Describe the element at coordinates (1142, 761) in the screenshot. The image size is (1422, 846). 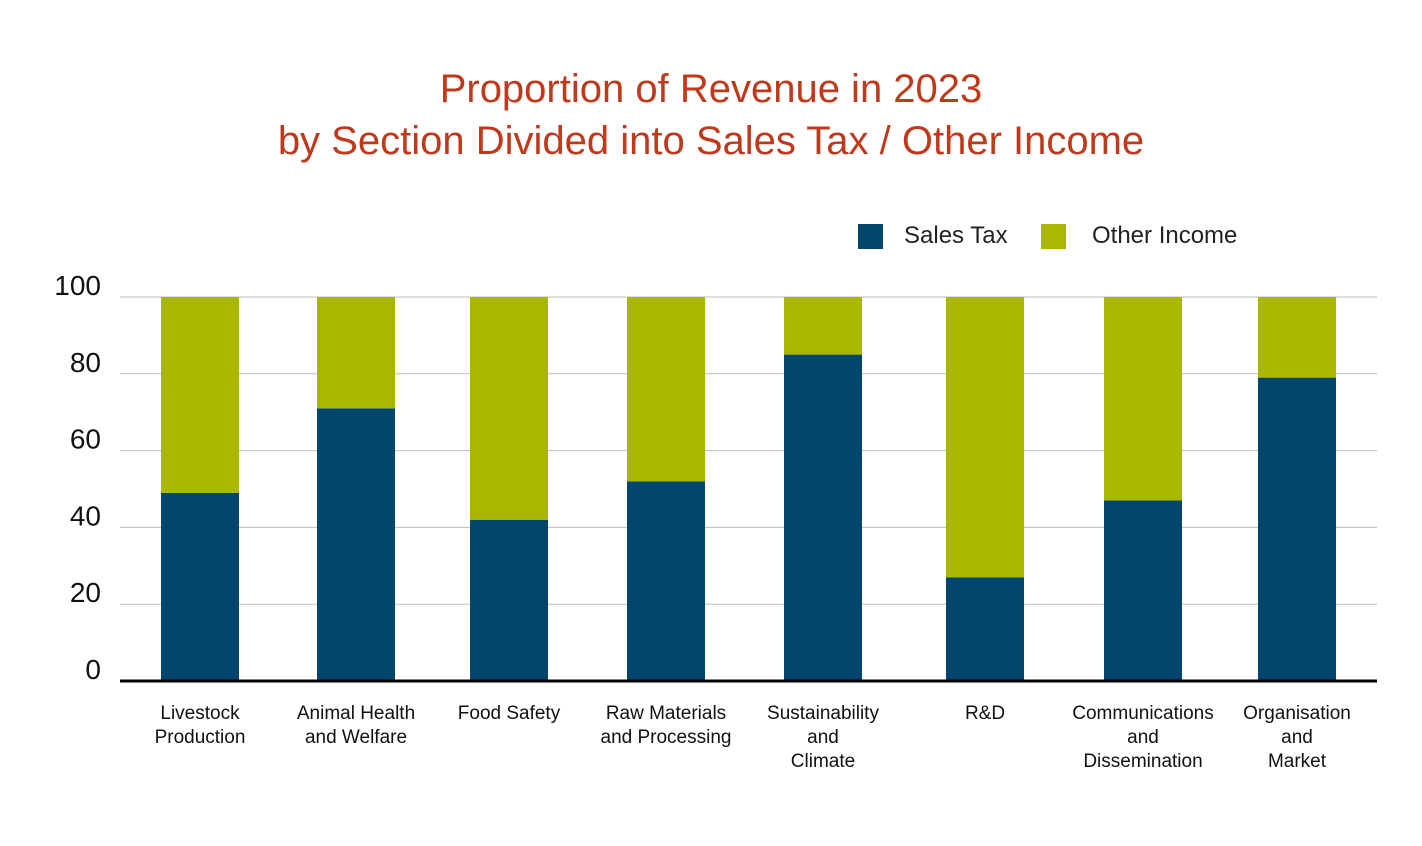
I see `x-tick-label-line: Dissemination` at that location.